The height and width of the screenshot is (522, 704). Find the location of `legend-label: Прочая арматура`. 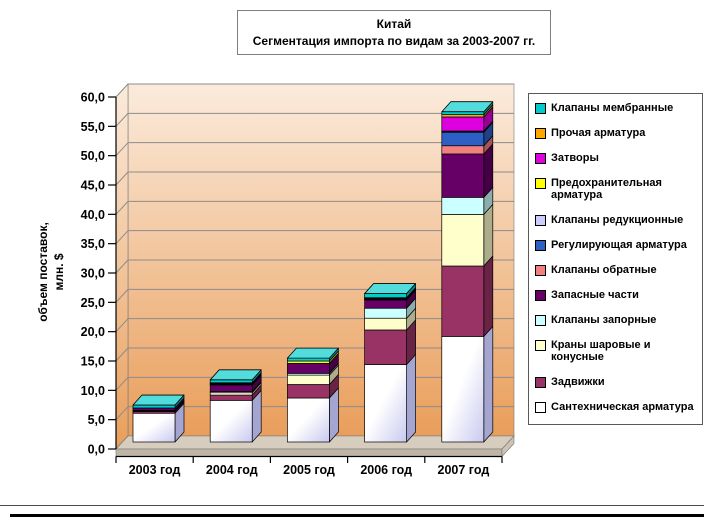

legend-label: Прочая арматура is located at coordinates (598, 133).